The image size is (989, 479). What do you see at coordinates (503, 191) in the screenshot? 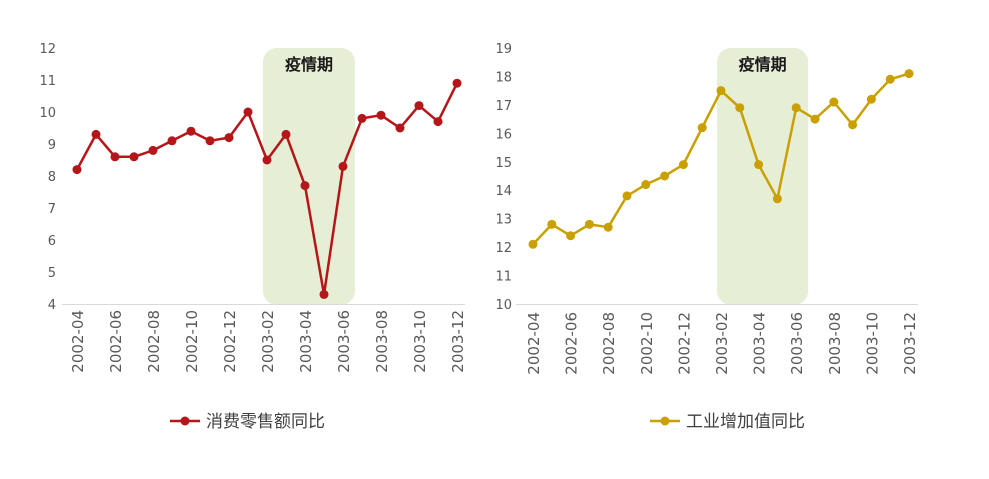
I see `y-tick-label: 14` at bounding box center [503, 191].